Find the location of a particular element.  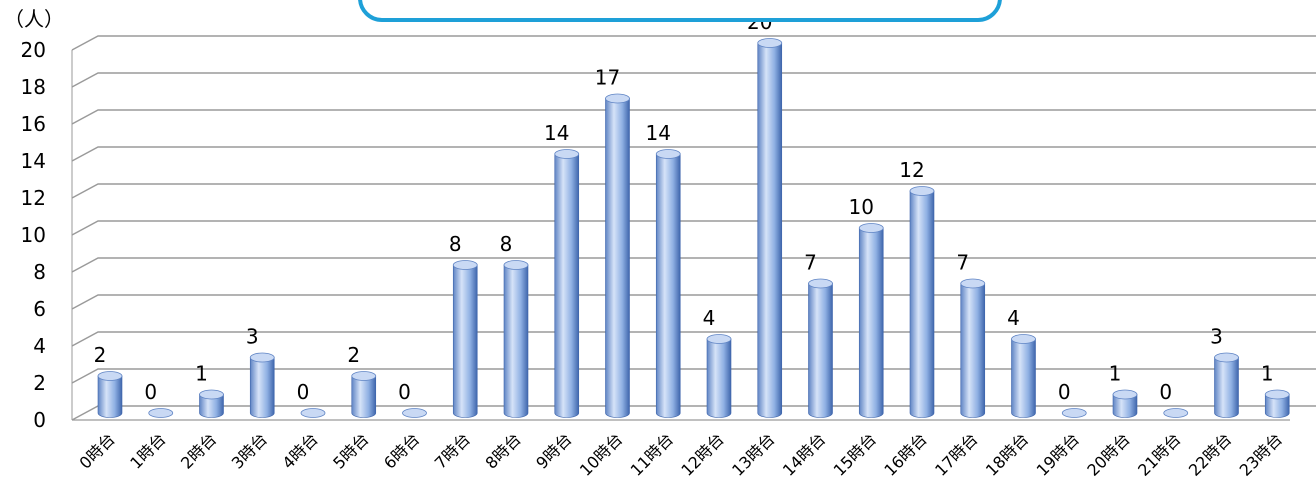

y-tick-label: 16 is located at coordinates (33, 124).